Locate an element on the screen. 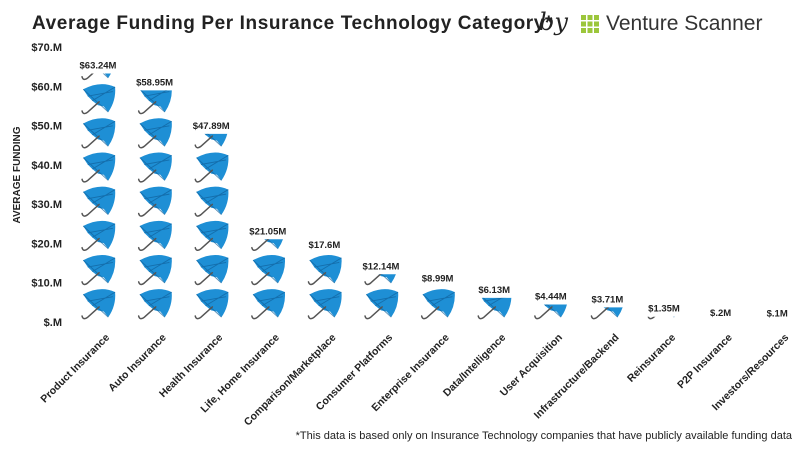 This screenshot has height=450, width=800. y-tick-label: $20.M is located at coordinates (46, 244).